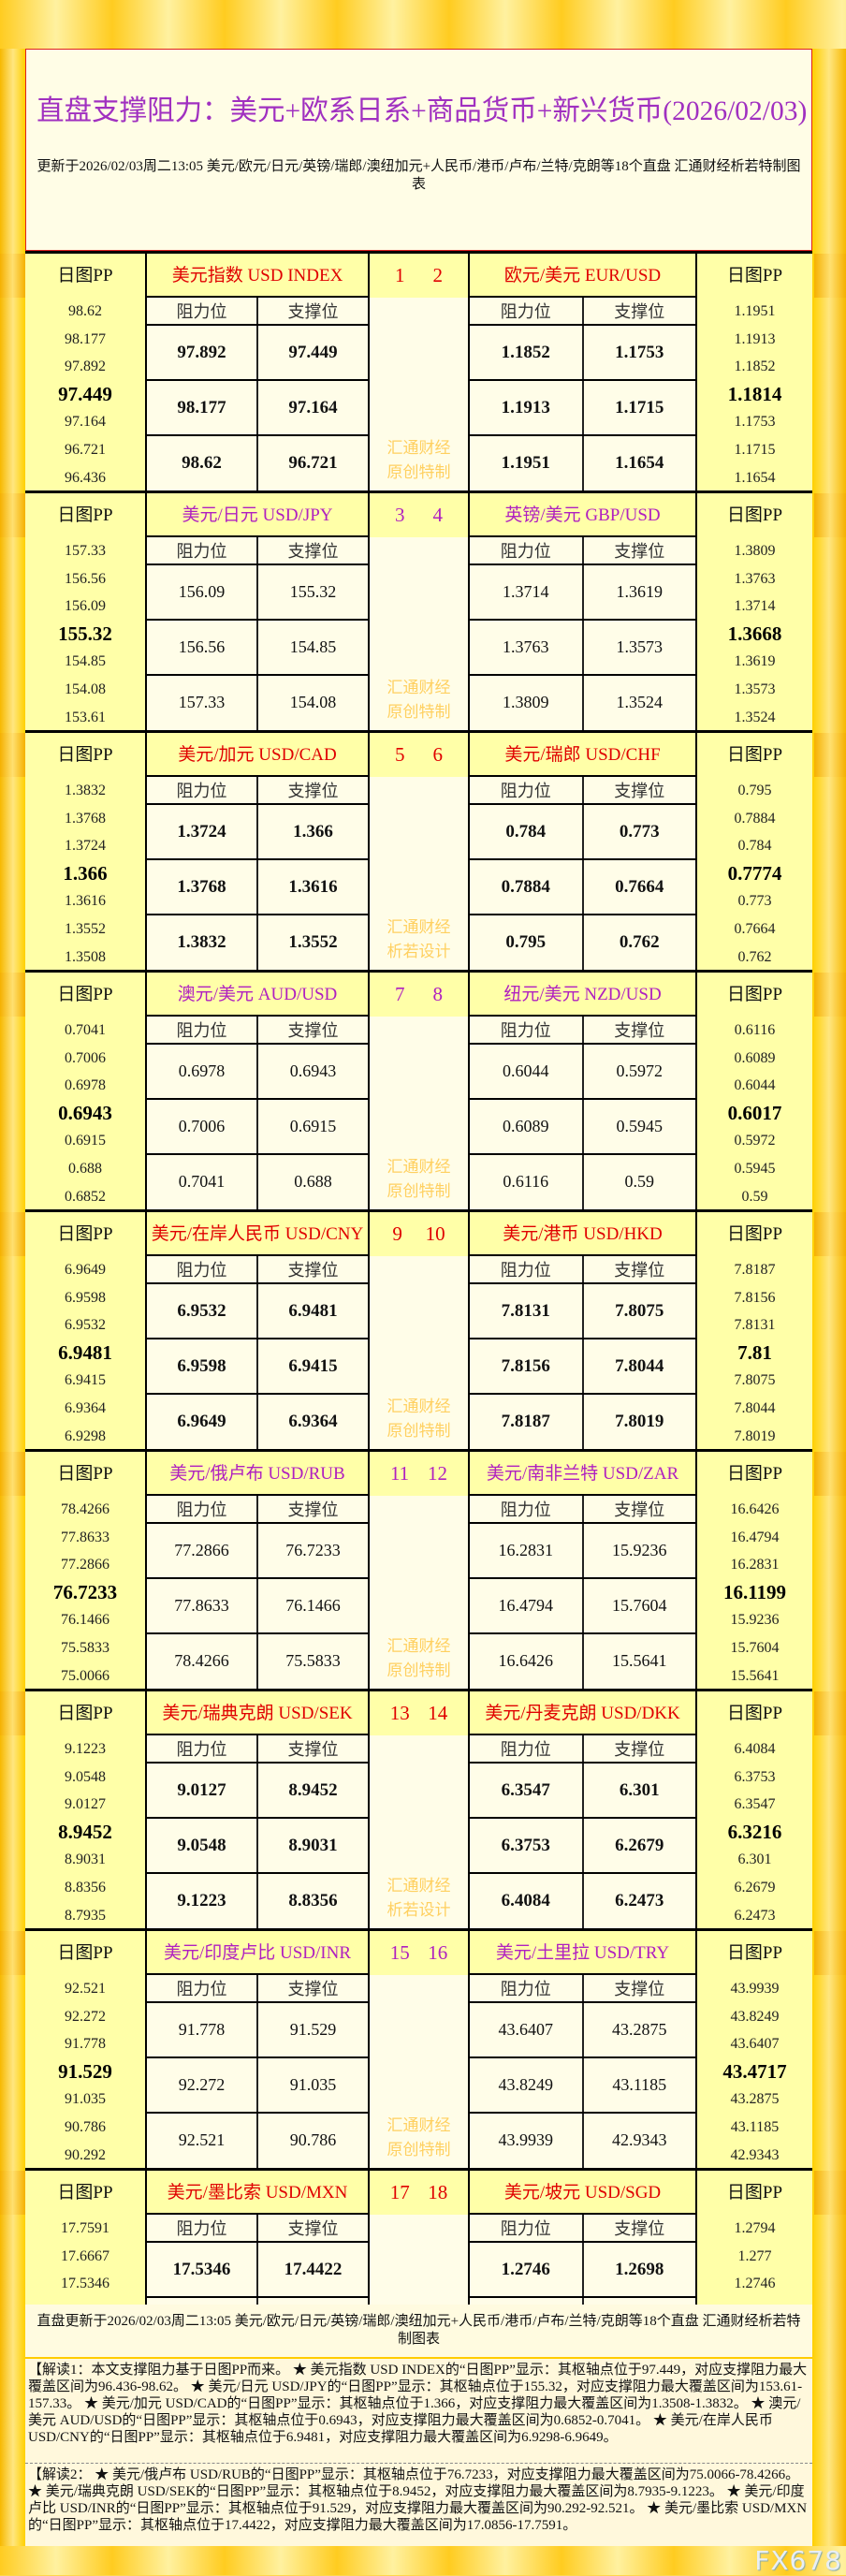 The image size is (846, 2576). Describe the element at coordinates (755, 1435) in the screenshot. I see `pp-level-value: 7.8019` at that location.